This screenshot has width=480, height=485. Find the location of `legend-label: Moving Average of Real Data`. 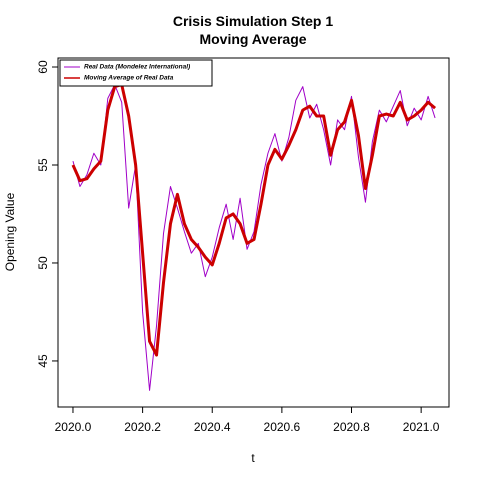

legend-label: Moving Average of Real Data is located at coordinates (129, 78).